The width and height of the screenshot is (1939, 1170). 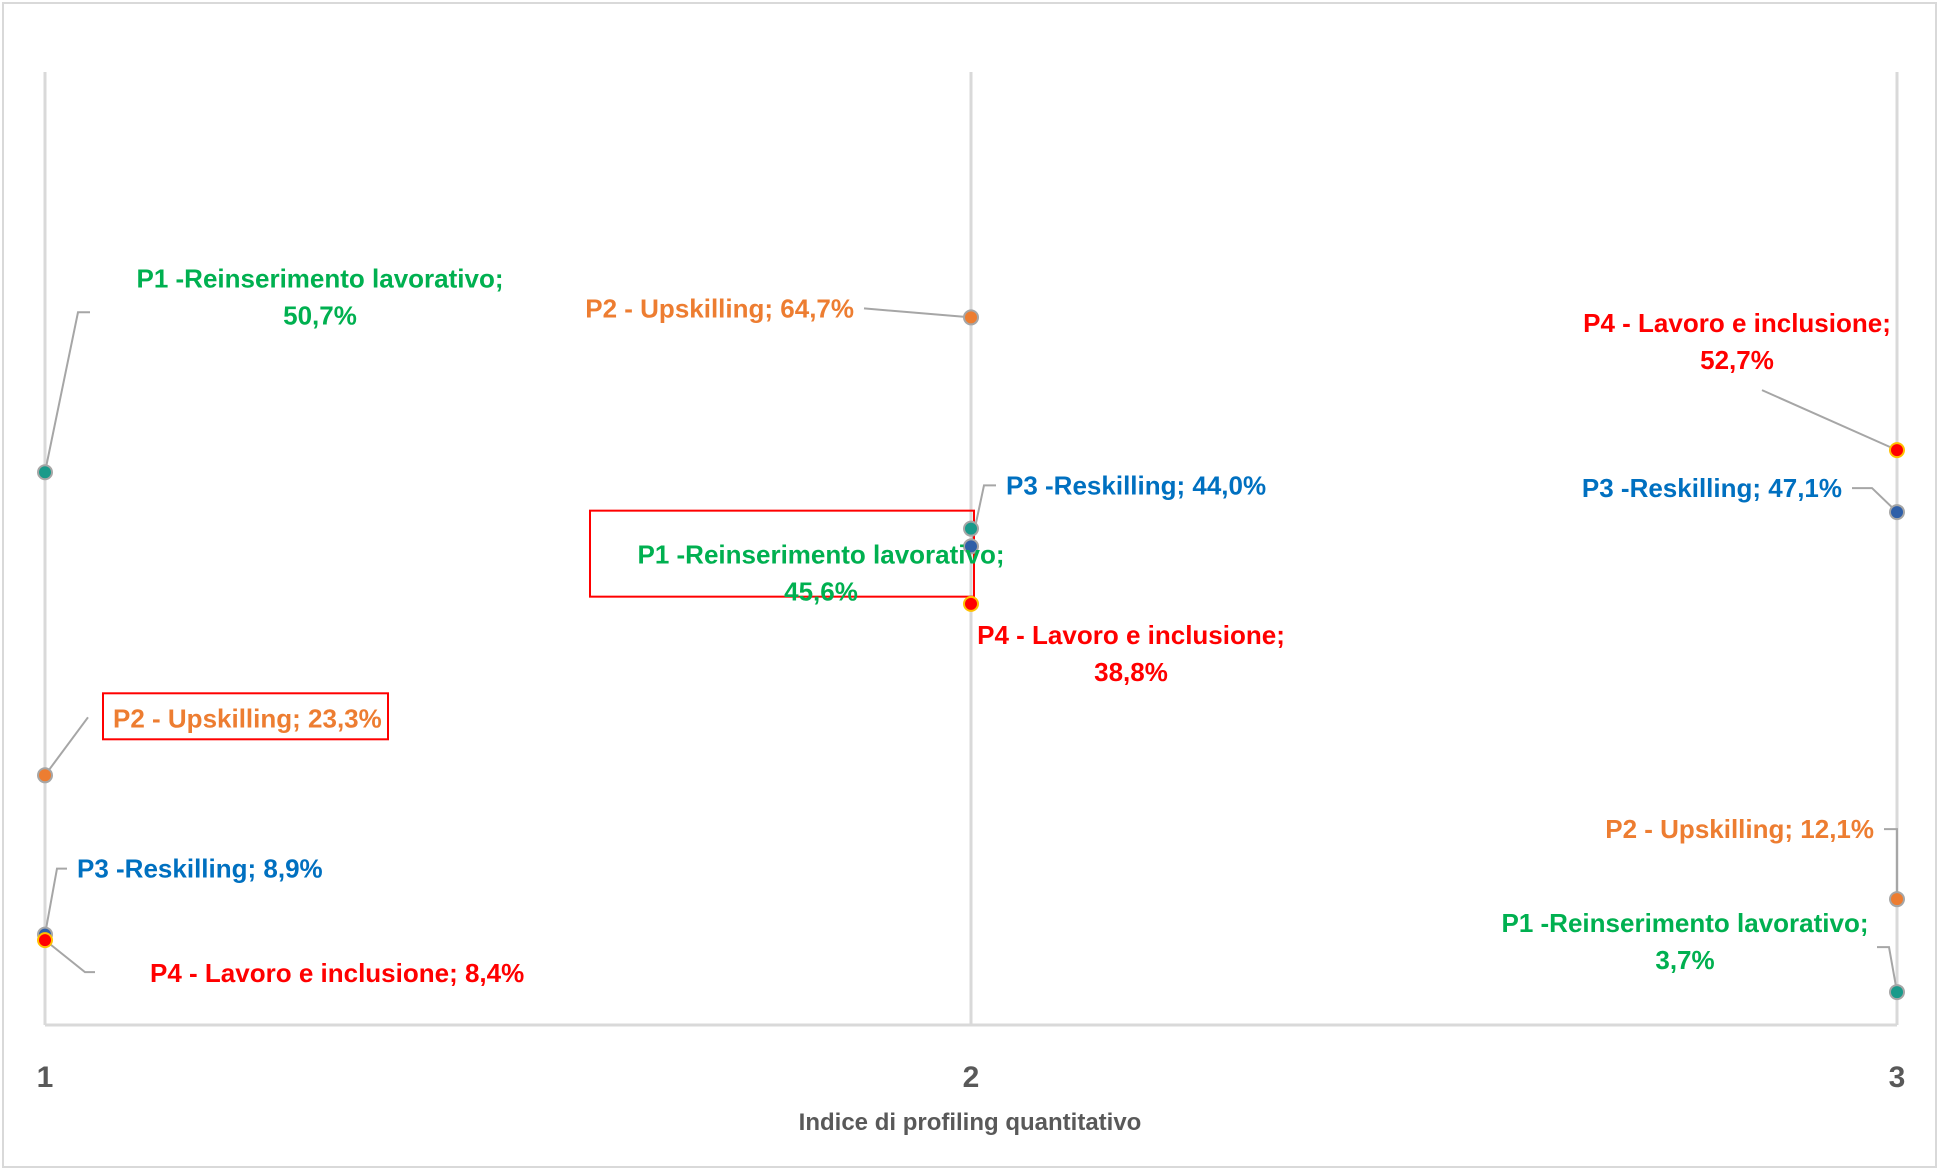 I want to click on data-label-p3-x1: P3 -Reskilling; 8,9%, so click(x=200, y=869).